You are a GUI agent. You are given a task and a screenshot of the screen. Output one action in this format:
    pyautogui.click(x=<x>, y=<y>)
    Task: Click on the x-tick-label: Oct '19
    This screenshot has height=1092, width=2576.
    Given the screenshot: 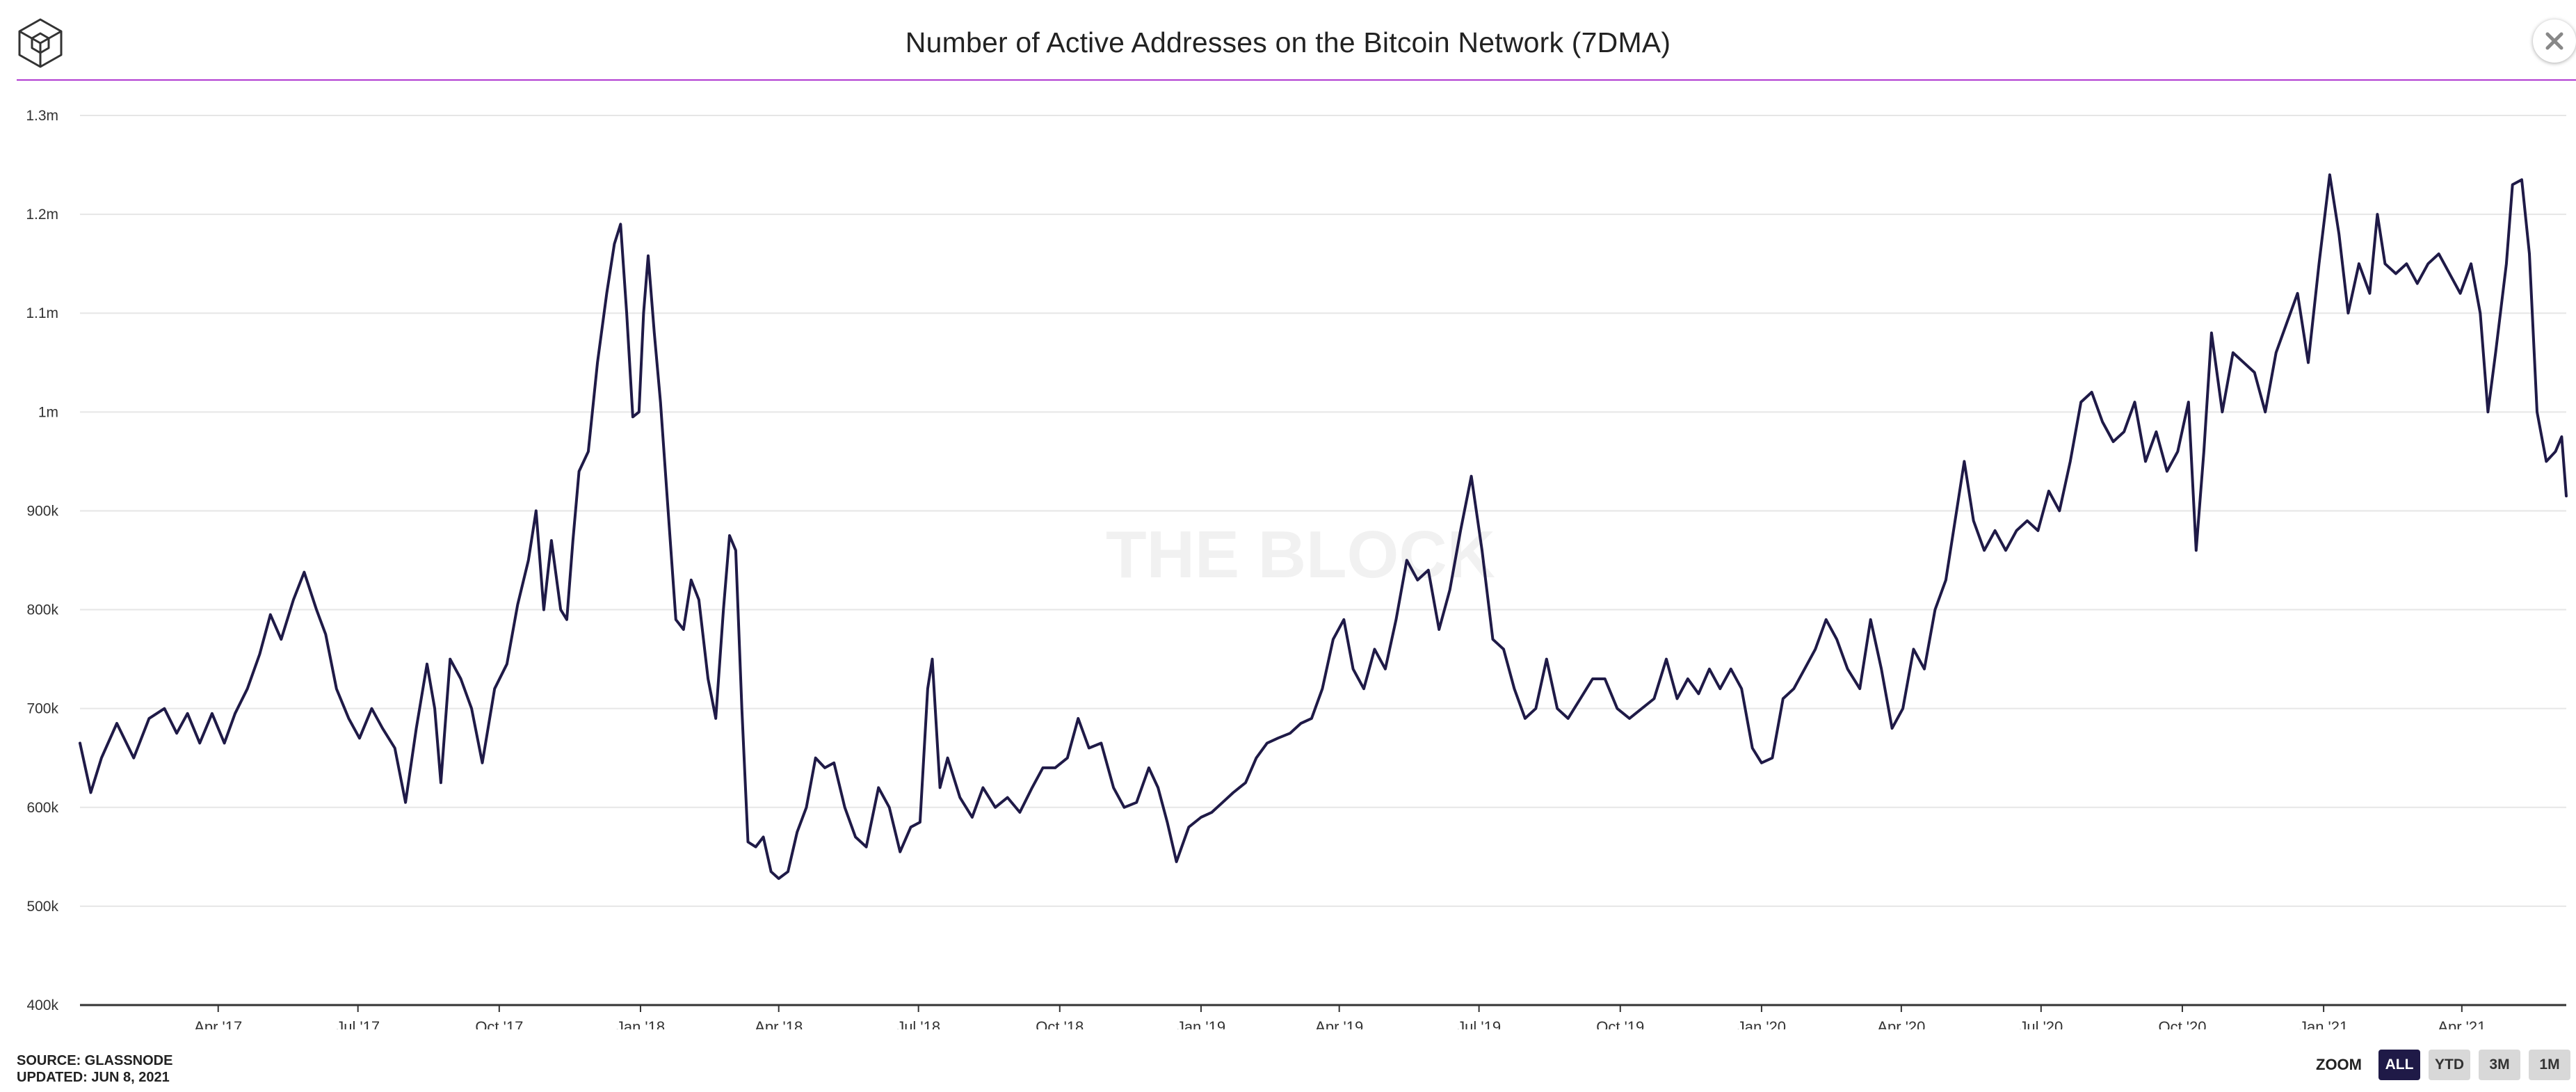 What is the action you would take?
    pyautogui.click(x=1620, y=1023)
    